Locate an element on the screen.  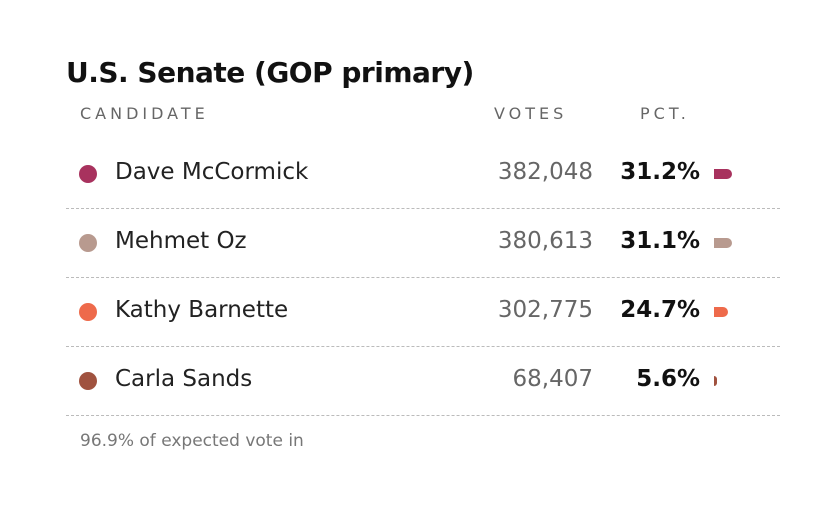
header-candidate: CANDIDATE is located at coordinates (144, 113).